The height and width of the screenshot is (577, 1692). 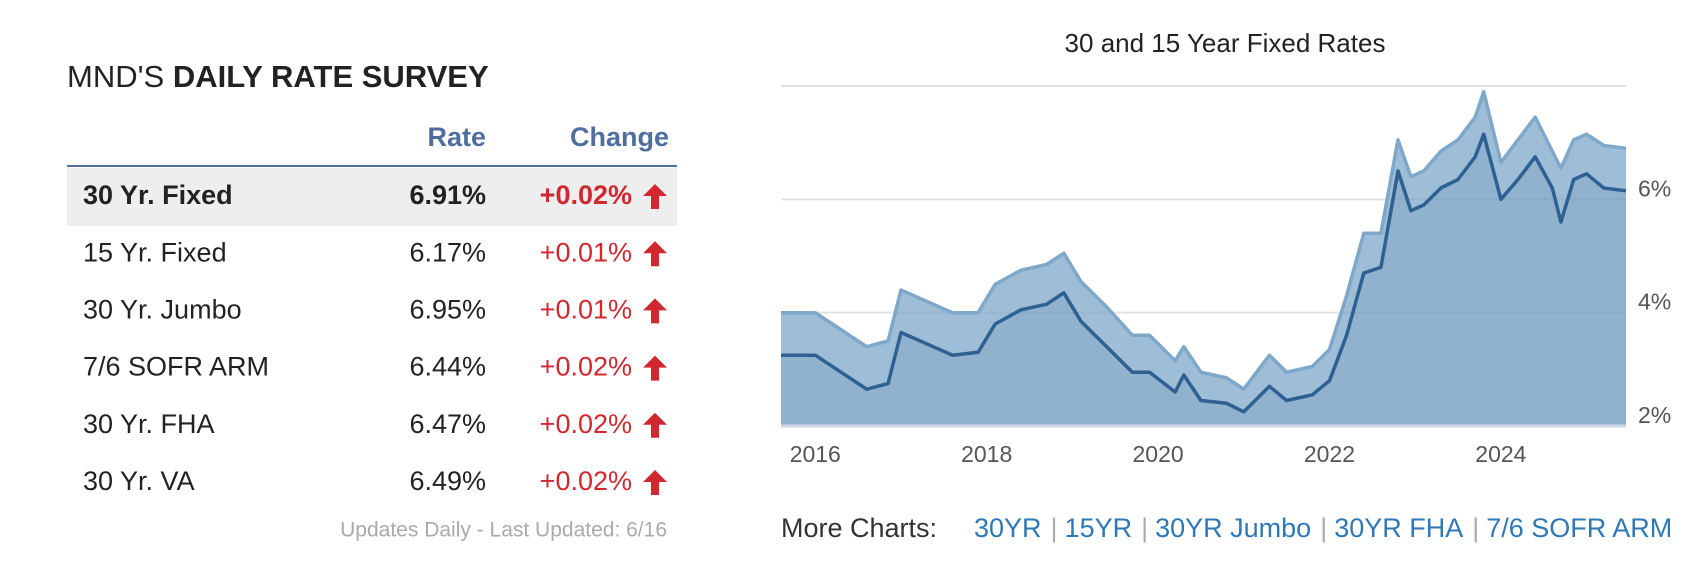 What do you see at coordinates (149, 424) in the screenshot?
I see `rate-name: 30 Yr. FHA` at bounding box center [149, 424].